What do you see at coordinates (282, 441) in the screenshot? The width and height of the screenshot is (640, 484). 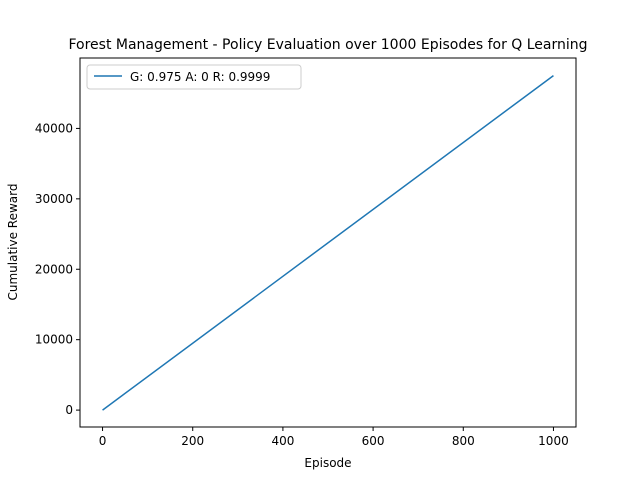 I see `x-tick-label: 400` at bounding box center [282, 441].